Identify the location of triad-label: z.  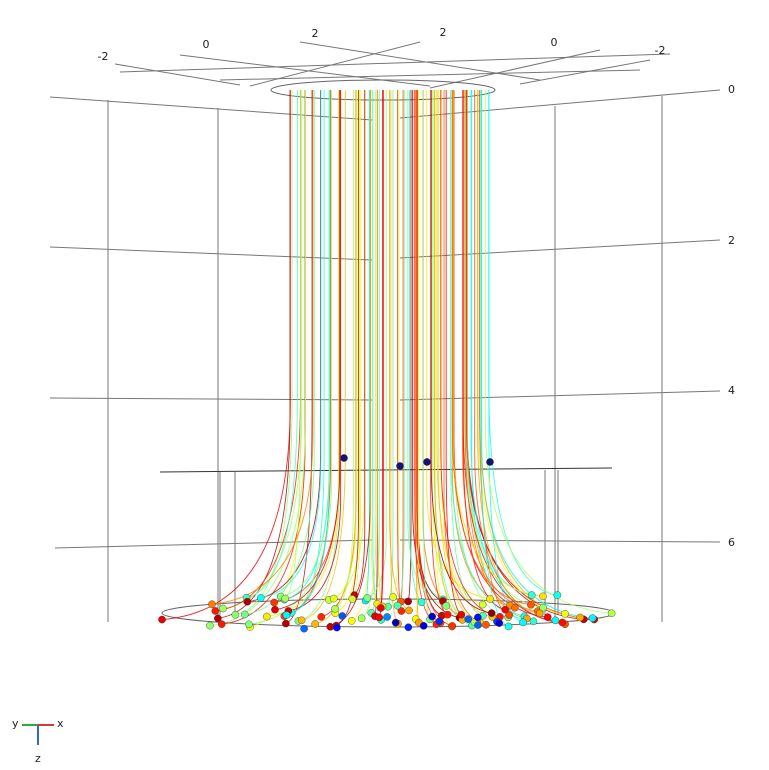
(38, 758).